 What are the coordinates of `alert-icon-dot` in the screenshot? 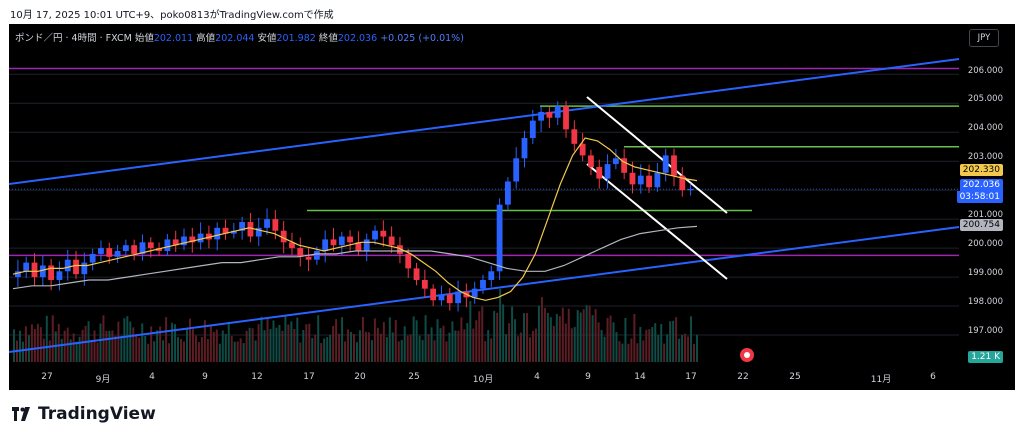 It's located at (747, 355).